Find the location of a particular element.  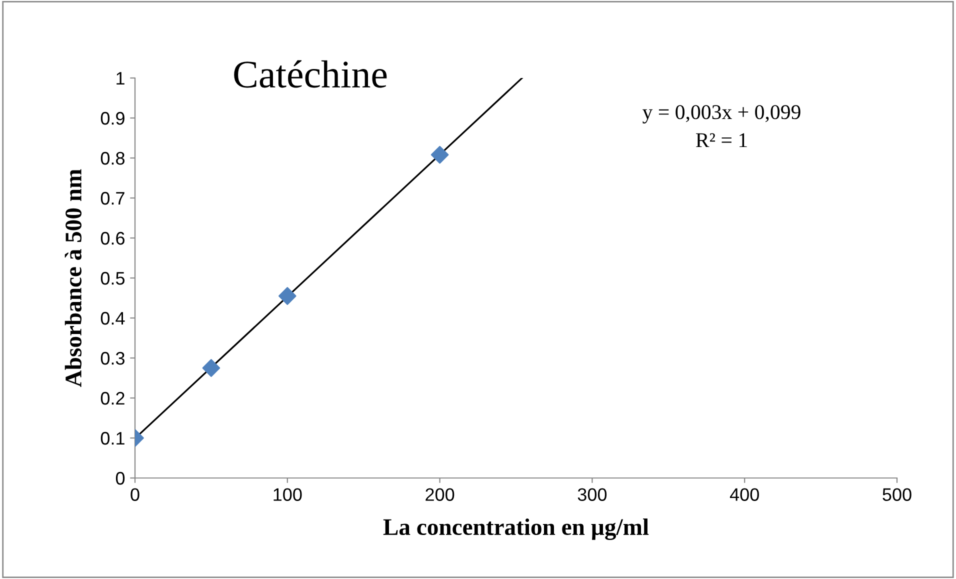

y-tick-label: 0.1 is located at coordinates (112, 438).